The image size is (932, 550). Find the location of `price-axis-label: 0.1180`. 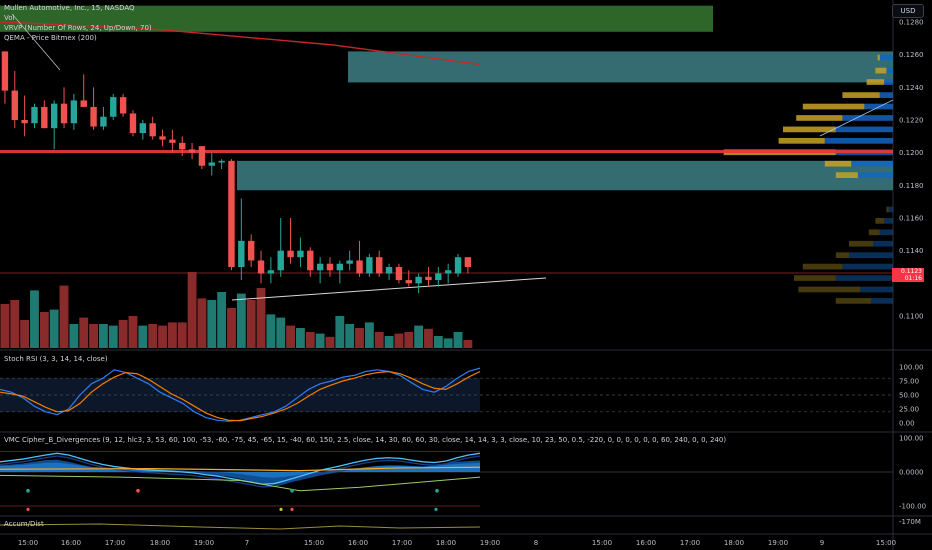

price-axis-label: 0.1180 is located at coordinates (911, 186).